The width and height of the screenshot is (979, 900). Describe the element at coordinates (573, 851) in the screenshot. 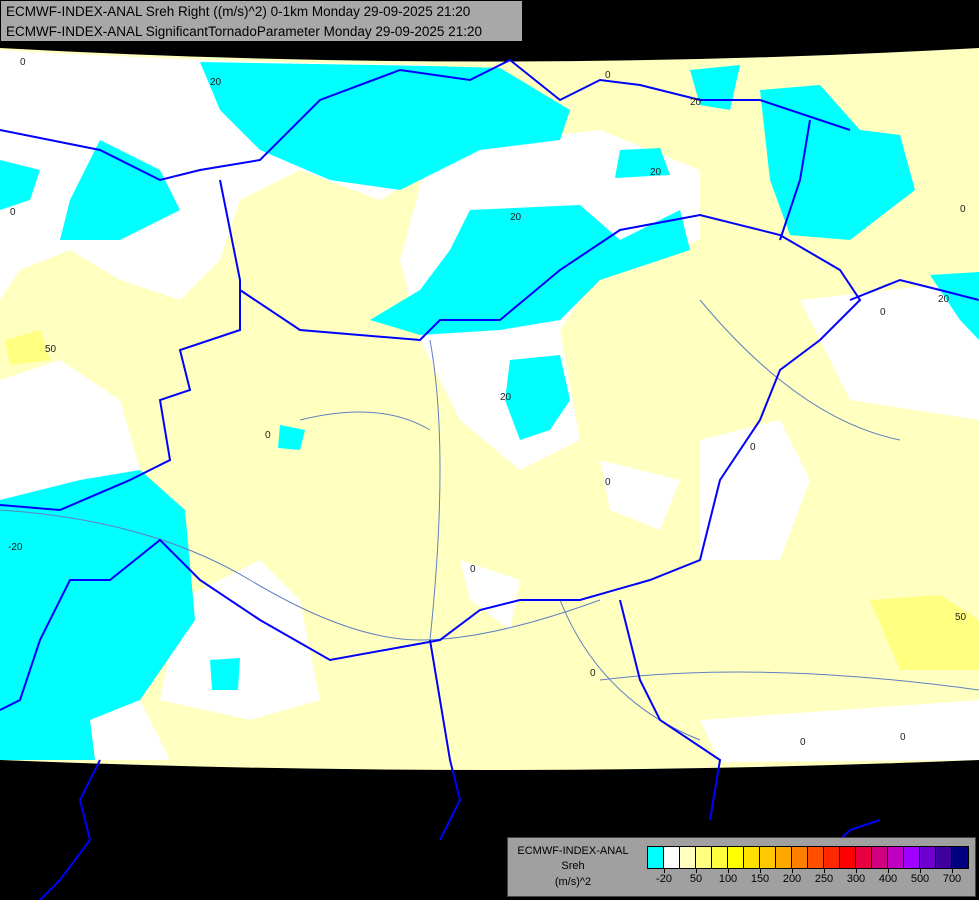

I see `legend-source: ECMWF-INDEX-ANAL` at that location.